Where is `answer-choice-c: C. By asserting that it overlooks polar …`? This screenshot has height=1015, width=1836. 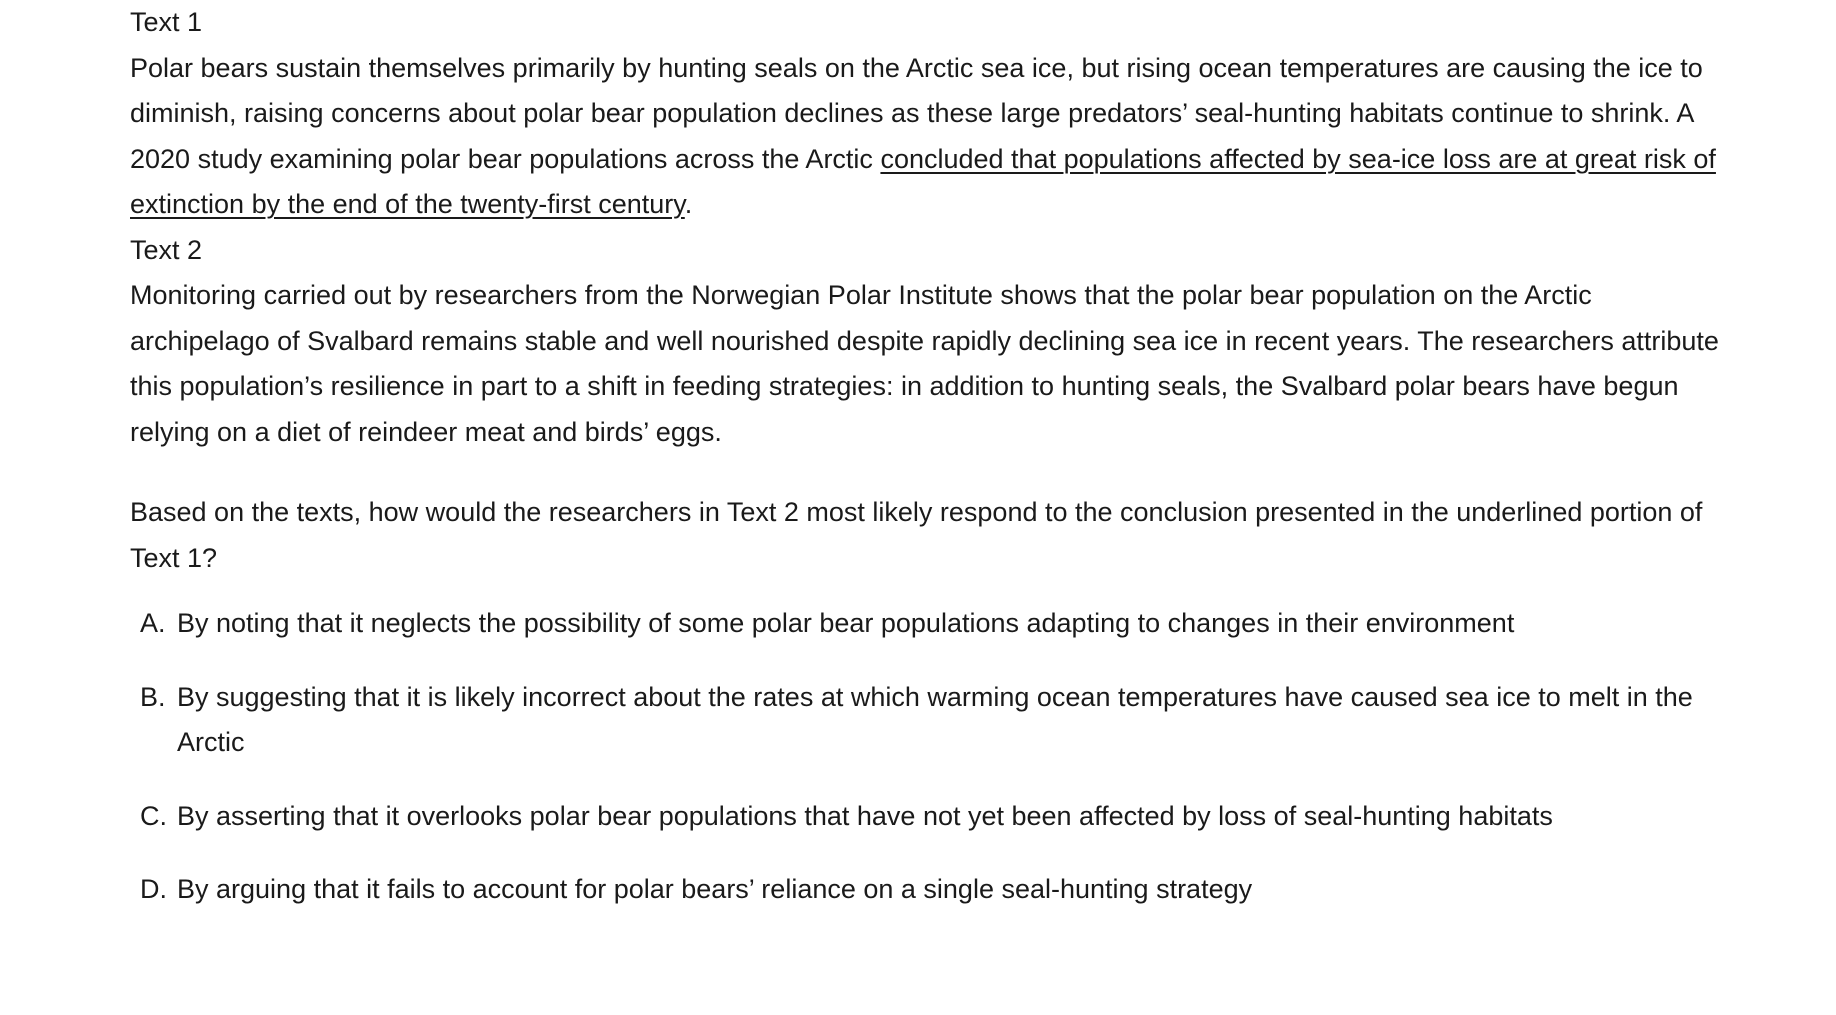
answer-choice-c: C. By asserting that it overlooks polar … is located at coordinates (935, 817).